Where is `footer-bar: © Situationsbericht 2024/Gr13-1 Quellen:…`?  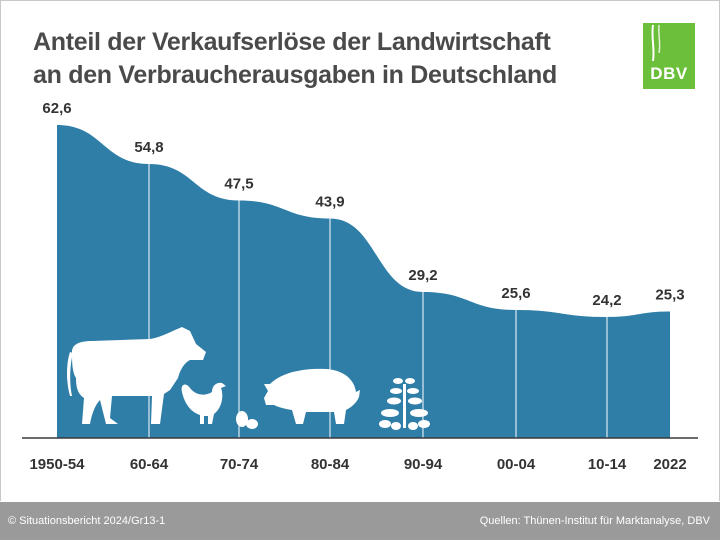
footer-bar: © Situationsbericht 2024/Gr13-1 Quellen:… is located at coordinates (360, 521).